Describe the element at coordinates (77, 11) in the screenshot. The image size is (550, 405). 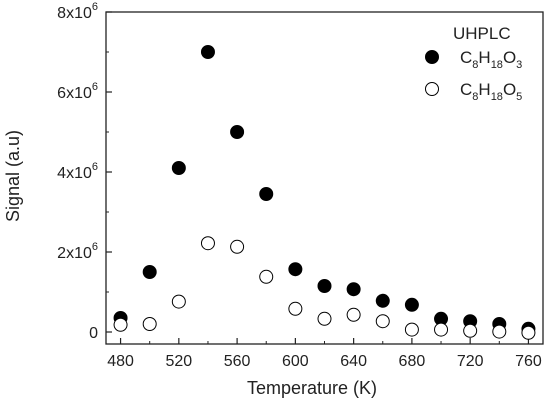
I see `y-tick-label: 8x10⁶` at that location.